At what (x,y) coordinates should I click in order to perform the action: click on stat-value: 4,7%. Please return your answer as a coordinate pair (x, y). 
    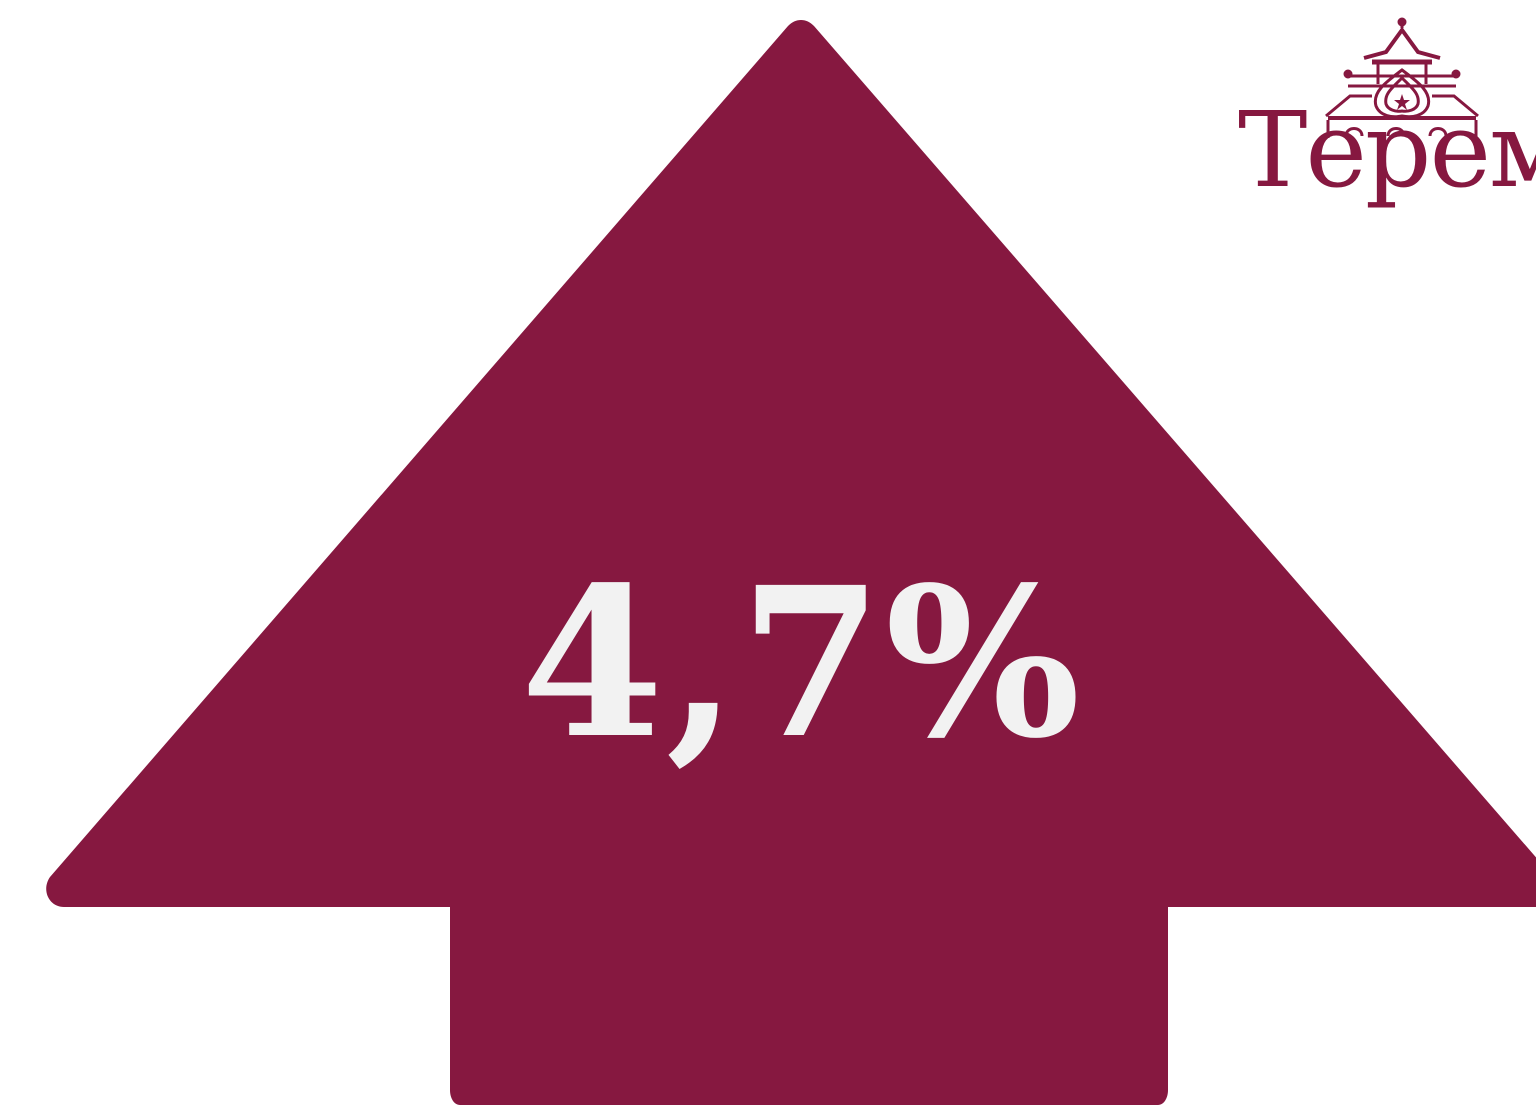
    Looking at the image, I should click on (801, 663).